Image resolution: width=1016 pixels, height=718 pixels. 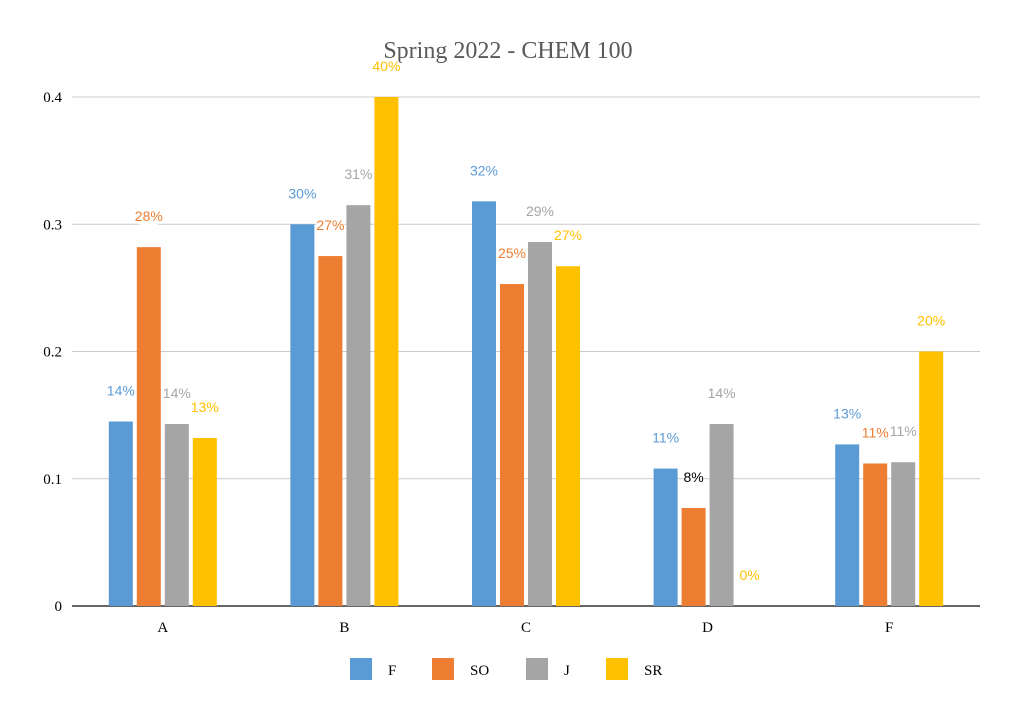 I want to click on data-label: 28%, so click(x=149, y=216).